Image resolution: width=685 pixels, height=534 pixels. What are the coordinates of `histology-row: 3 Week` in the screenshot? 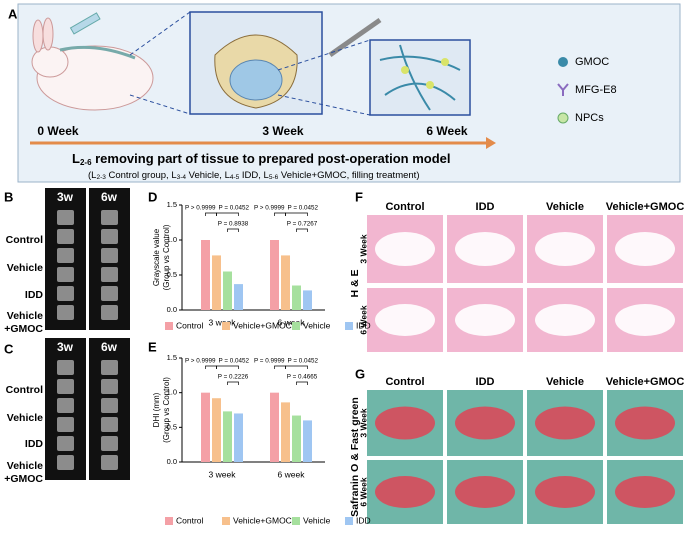 It's located at (363, 422).